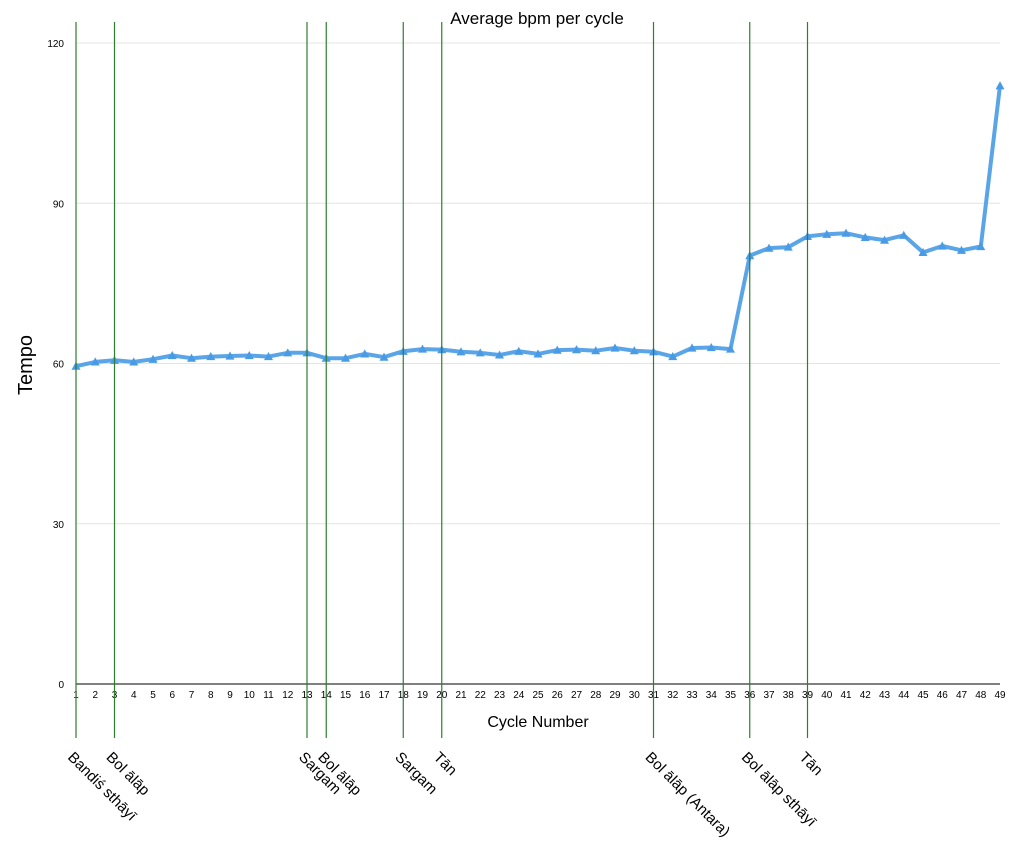 The image size is (1009, 854). I want to click on x-tick-label: 35, so click(731, 695).